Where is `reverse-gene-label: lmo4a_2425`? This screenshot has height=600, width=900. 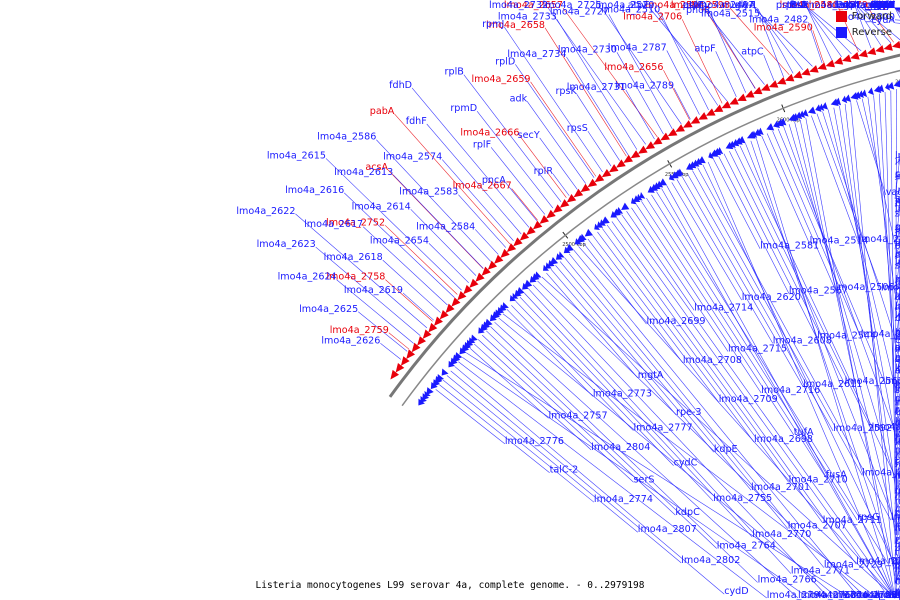 reverse-gene-label: lmo4a_2425 is located at coordinates (865, 5).